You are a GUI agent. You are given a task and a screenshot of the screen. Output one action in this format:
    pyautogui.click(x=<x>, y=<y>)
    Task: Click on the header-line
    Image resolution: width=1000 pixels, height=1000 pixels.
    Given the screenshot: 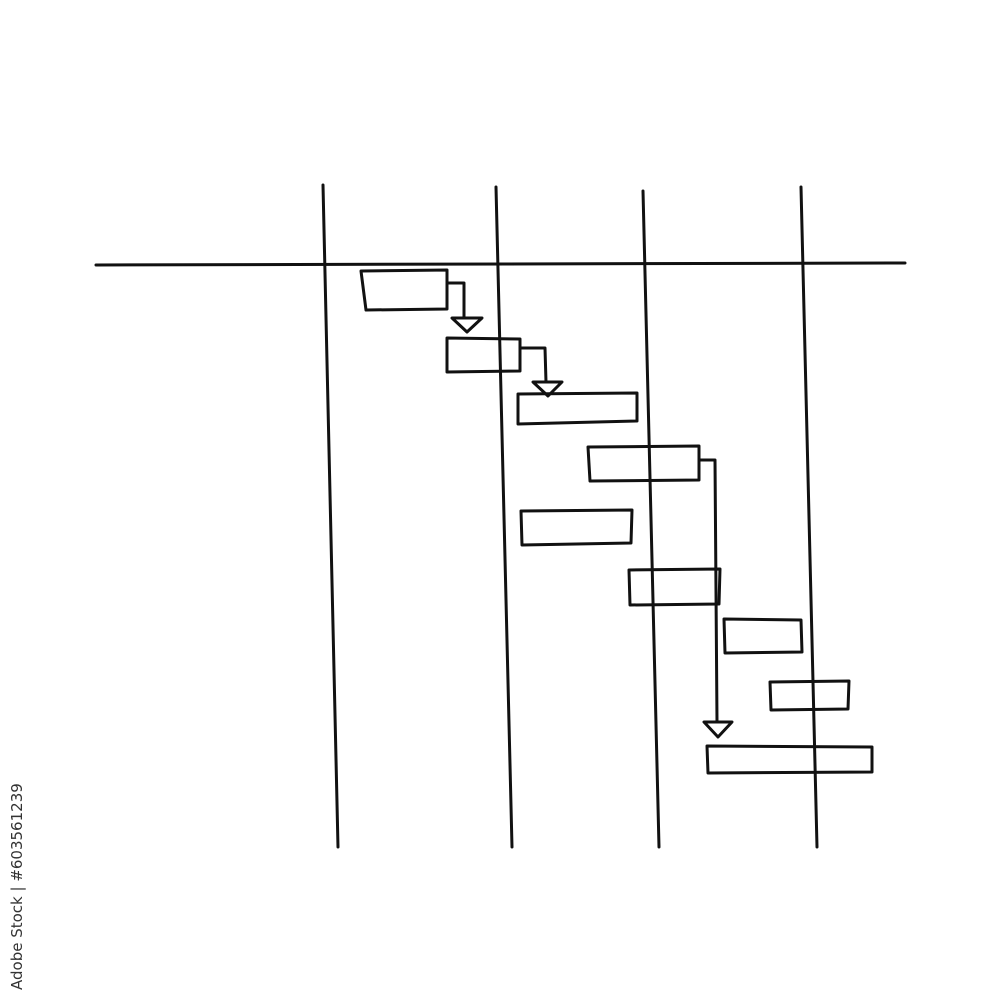 What is the action you would take?
    pyautogui.click(x=500, y=264)
    